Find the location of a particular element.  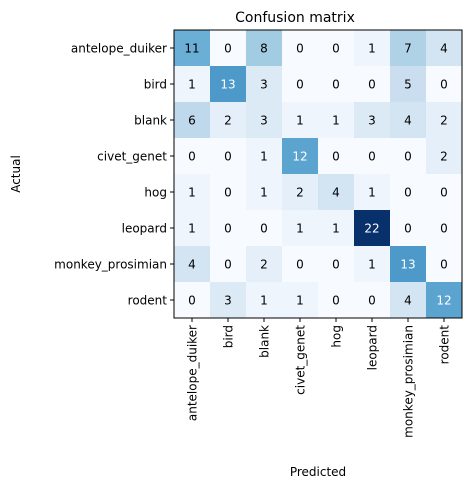

cell-value-label: 7 is located at coordinates (408, 49).